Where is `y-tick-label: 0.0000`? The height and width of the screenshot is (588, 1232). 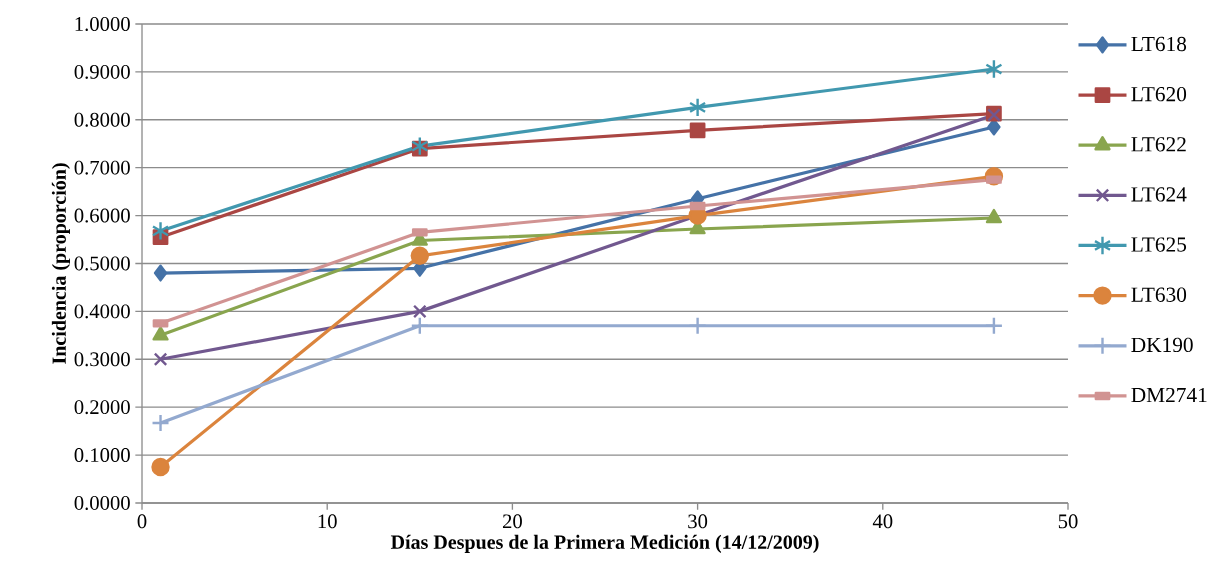 y-tick-label: 0.0000 is located at coordinates (102, 503).